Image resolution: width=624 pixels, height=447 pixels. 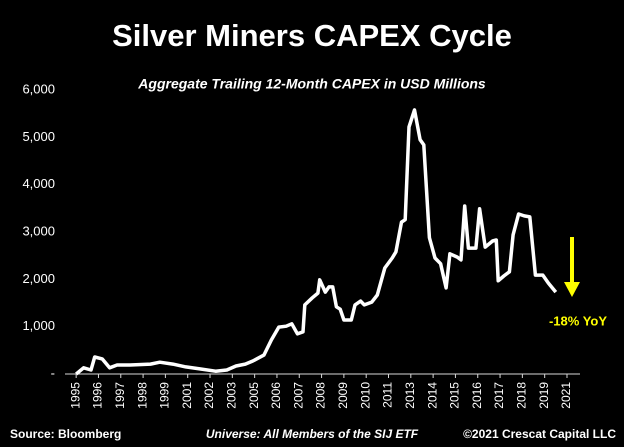 What do you see at coordinates (38, 183) in the screenshot?
I see `y-tick-label: 4,000` at bounding box center [38, 183].